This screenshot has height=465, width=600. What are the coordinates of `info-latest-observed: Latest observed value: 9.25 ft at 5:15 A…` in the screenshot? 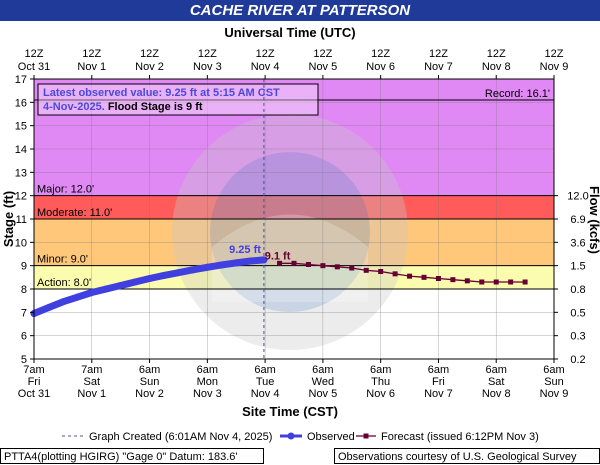 It's located at (161, 93).